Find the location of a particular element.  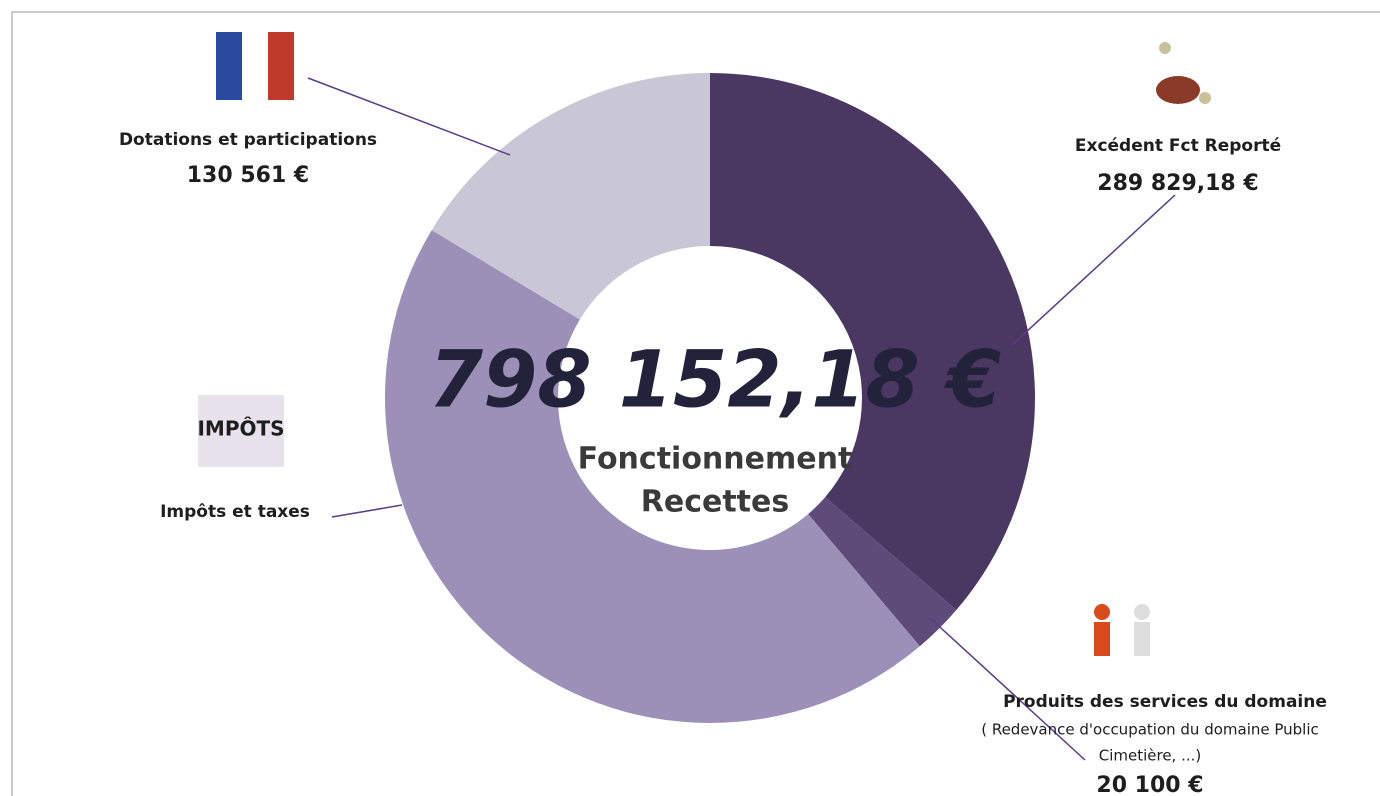

center-label: Recettes is located at coordinates (715, 502).